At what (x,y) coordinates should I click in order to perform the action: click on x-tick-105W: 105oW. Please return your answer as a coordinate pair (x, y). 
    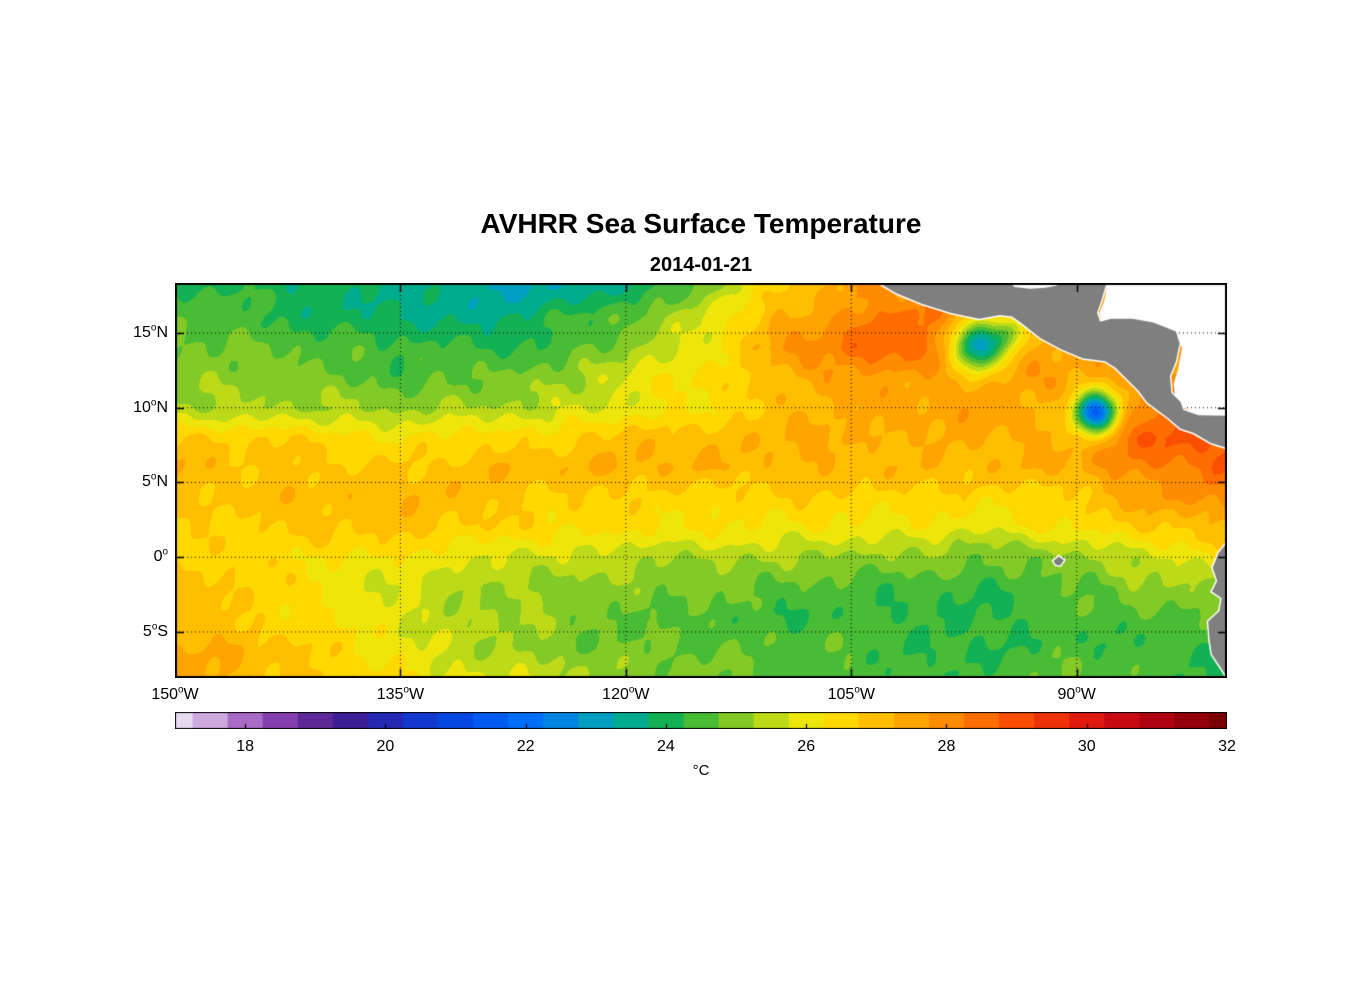
    Looking at the image, I should click on (851, 693).